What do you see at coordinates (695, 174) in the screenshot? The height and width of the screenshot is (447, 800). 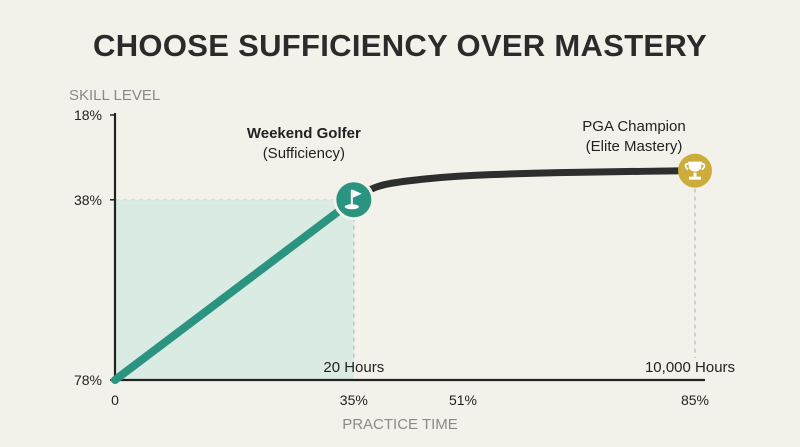 I see `trophy-stem` at bounding box center [695, 174].